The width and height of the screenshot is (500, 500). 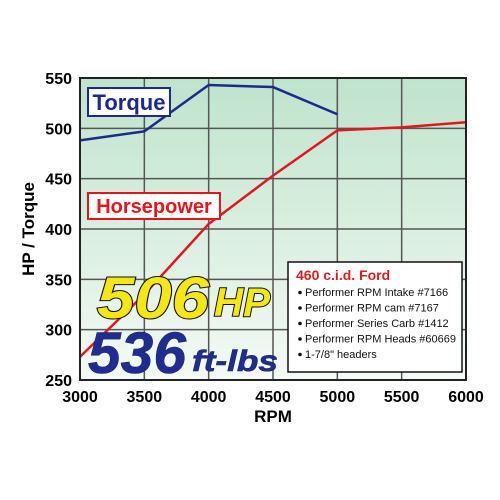 I want to click on y-tick-label: 250, so click(x=58, y=381).